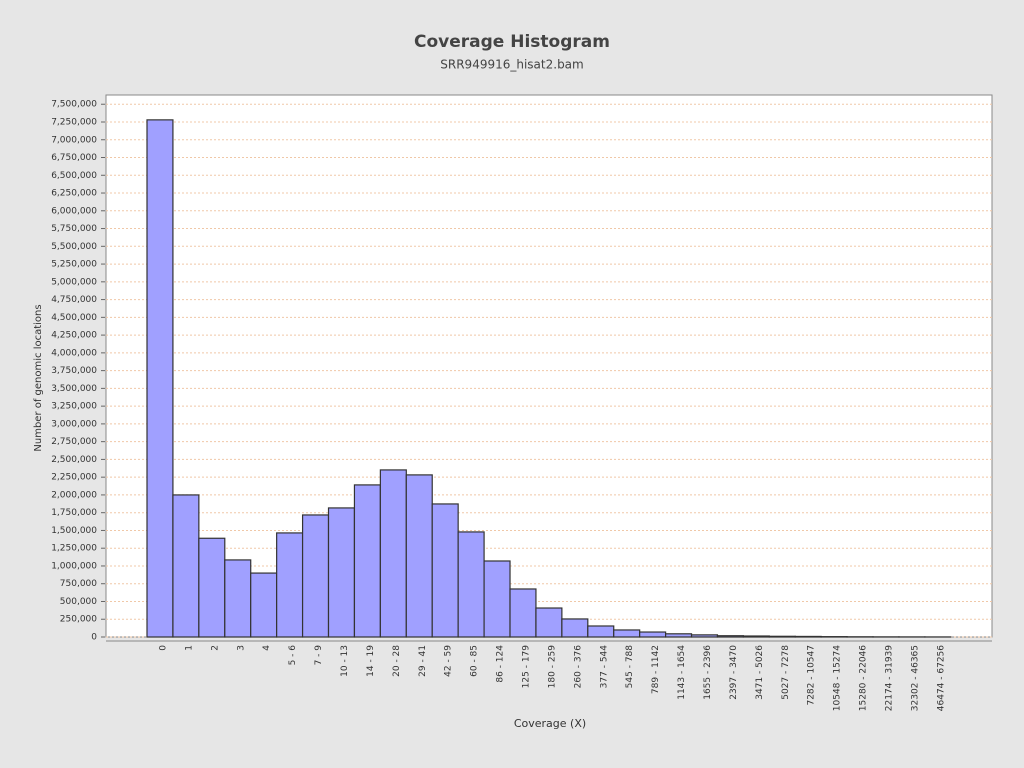 This screenshot has height=768, width=1024. I want to click on y-tick-label: 1,500,000, so click(74, 531).